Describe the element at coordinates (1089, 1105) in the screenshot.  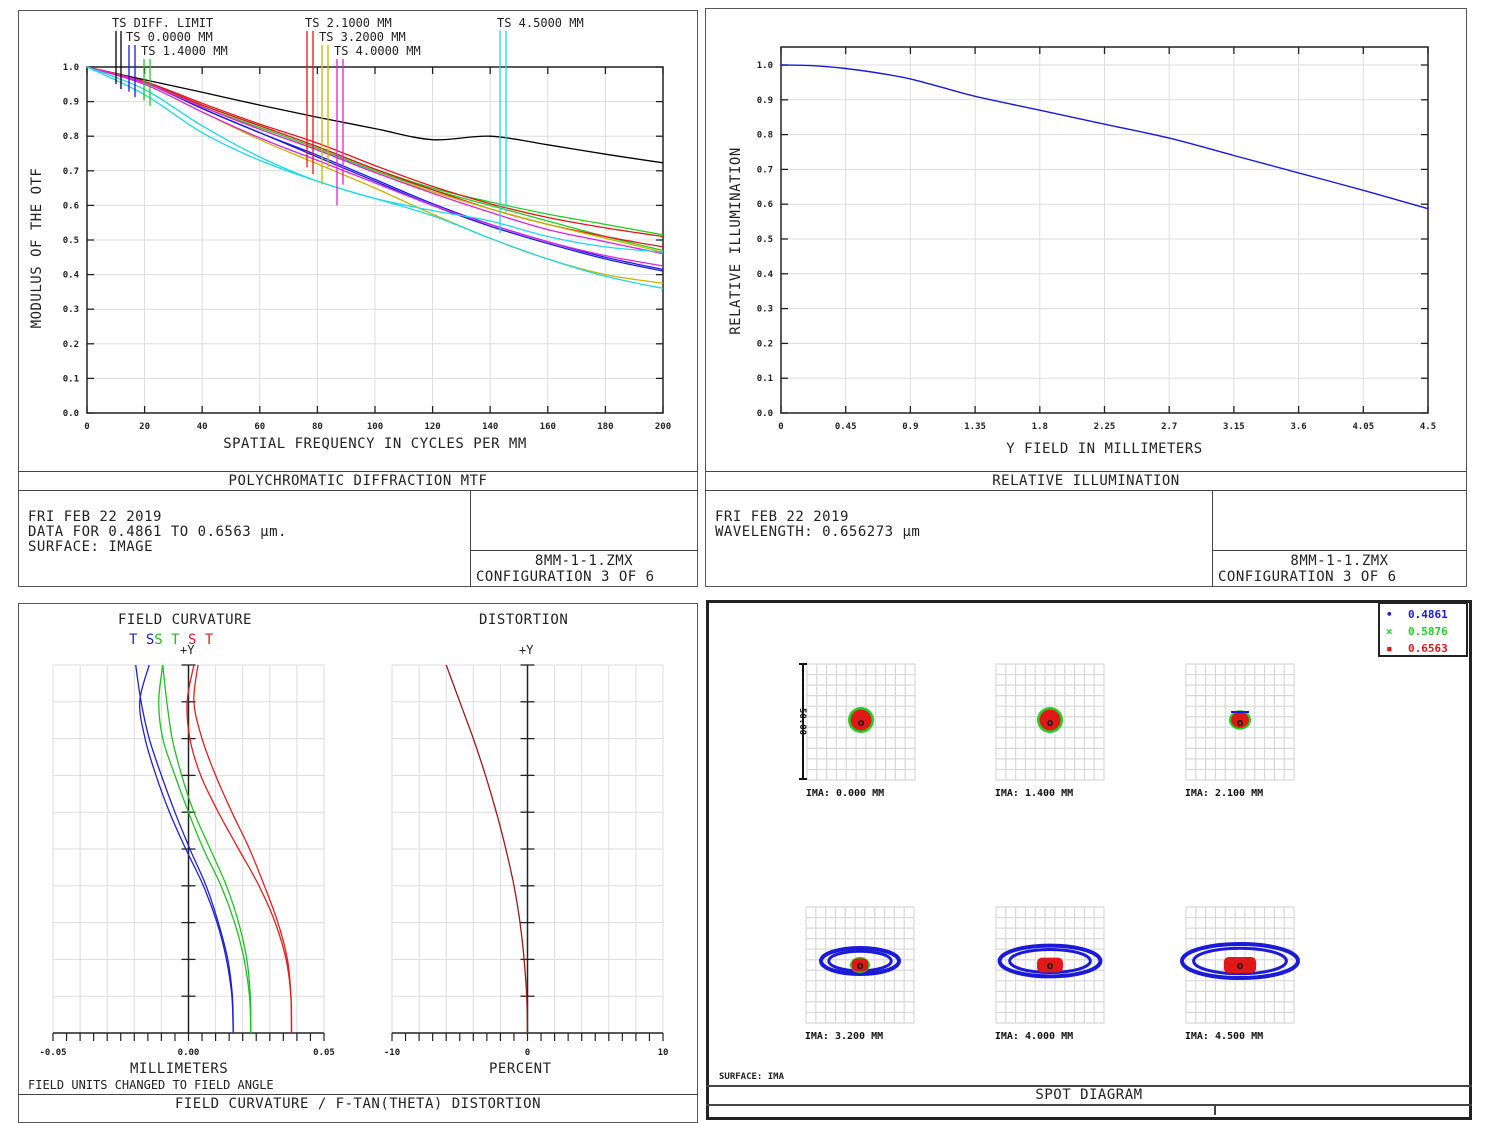
I see `spot-divider-bottom` at that location.